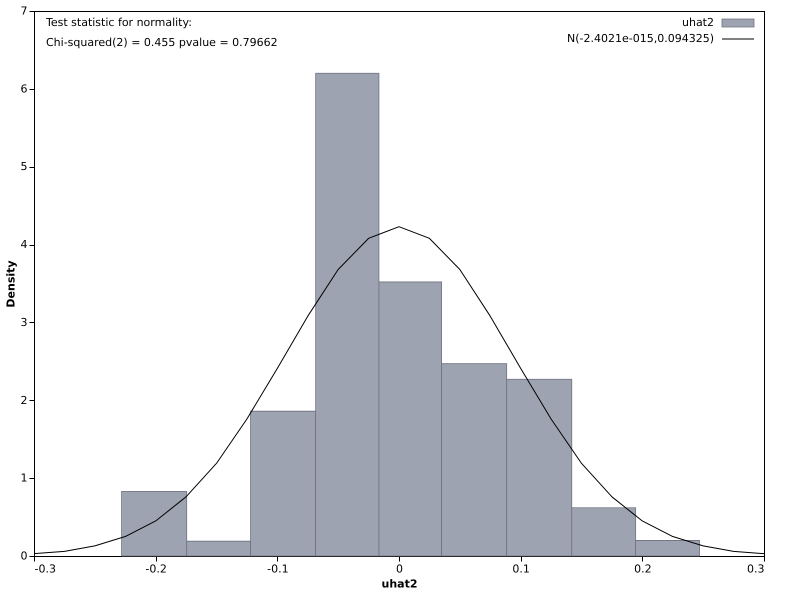 The height and width of the screenshot is (604, 808). What do you see at coordinates (400, 584) in the screenshot?
I see `x-axis-title: uhat2` at bounding box center [400, 584].